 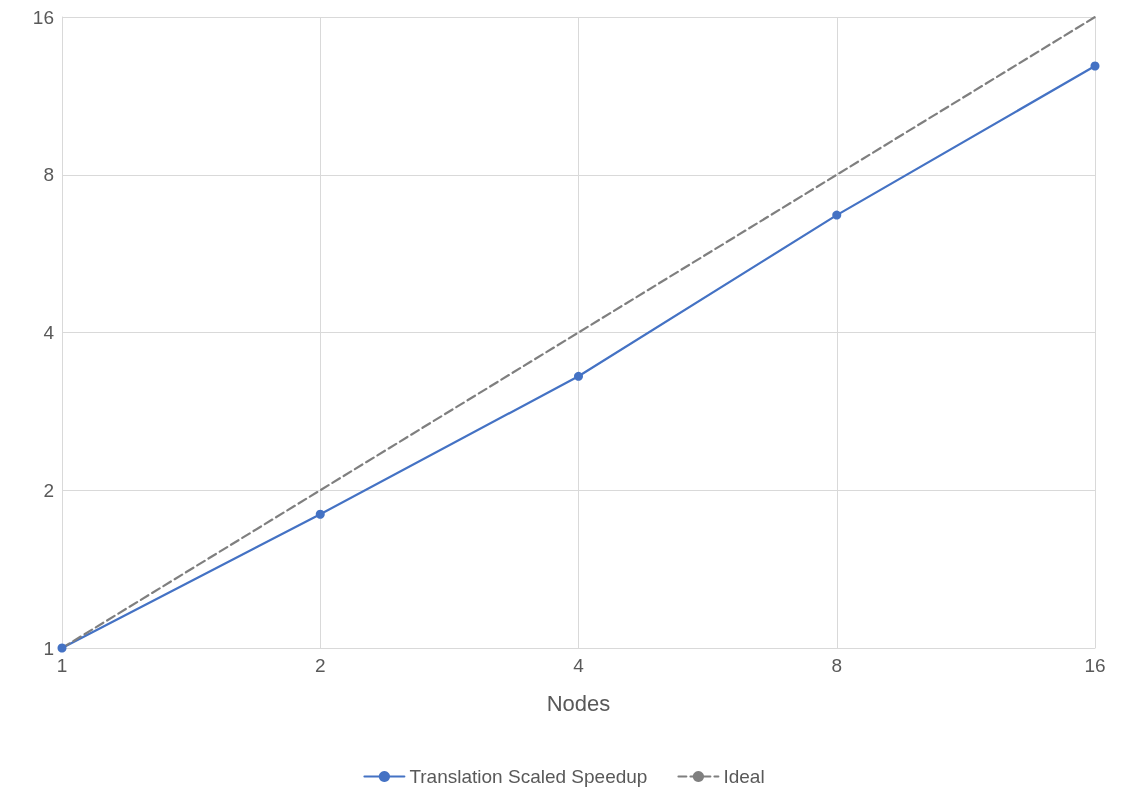 I want to click on y-tick-label: 8, so click(x=48, y=175).